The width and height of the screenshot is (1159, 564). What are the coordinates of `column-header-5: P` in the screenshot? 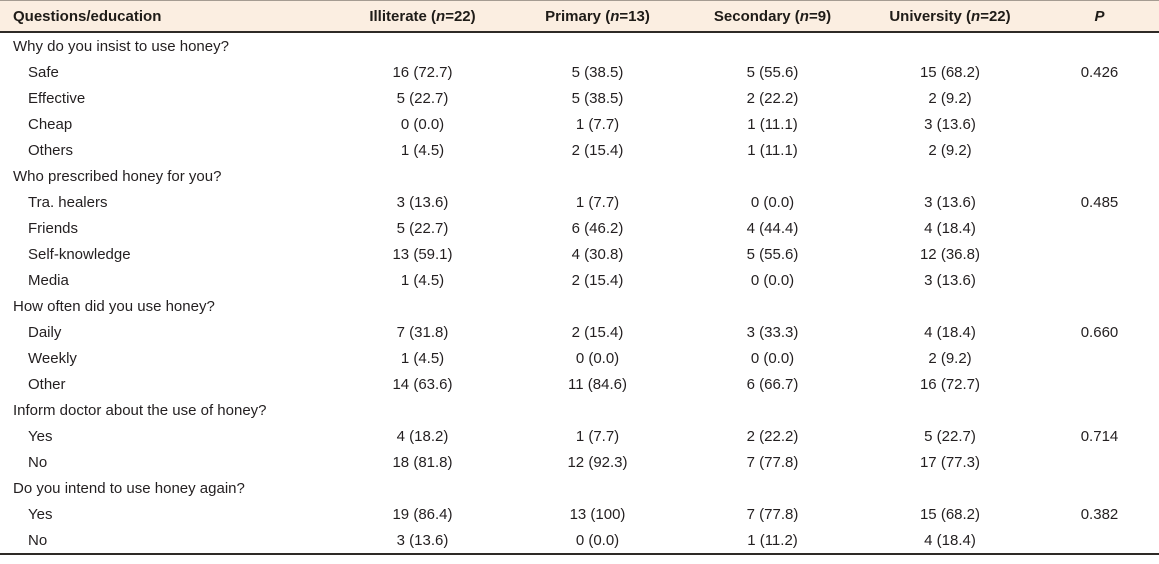 It's located at (1099, 16).